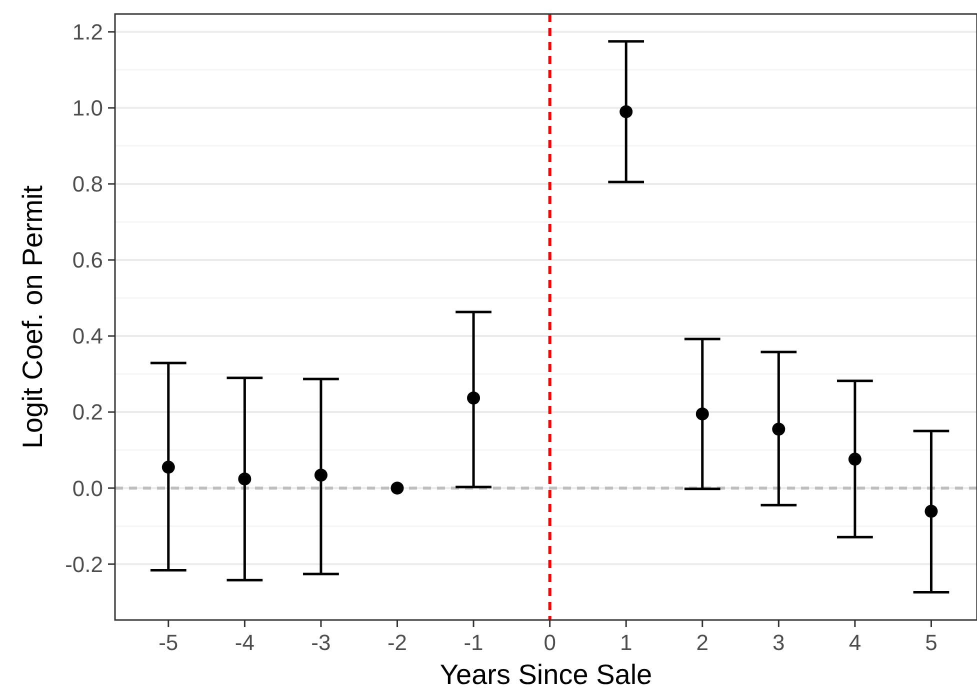 Image resolution: width=977 pixels, height=691 pixels. What do you see at coordinates (87, 260) in the screenshot?
I see `y-tick-label: 0.6` at bounding box center [87, 260].